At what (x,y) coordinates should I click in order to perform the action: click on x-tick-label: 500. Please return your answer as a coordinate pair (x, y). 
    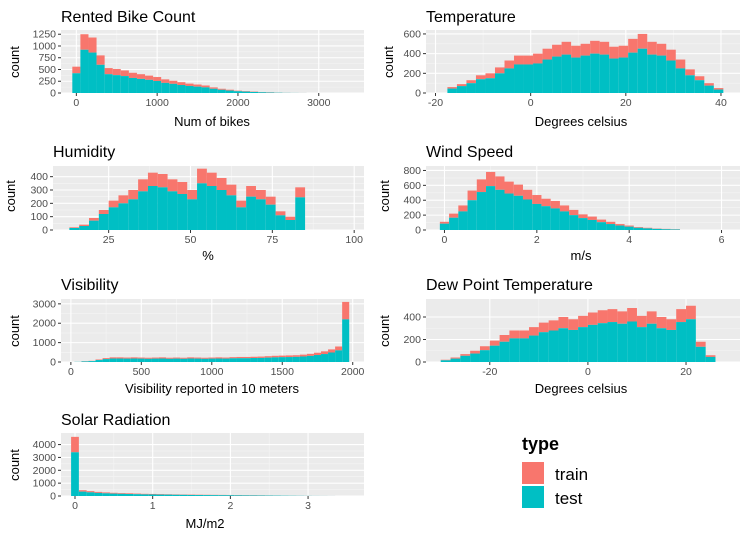
    Looking at the image, I should click on (142, 372).